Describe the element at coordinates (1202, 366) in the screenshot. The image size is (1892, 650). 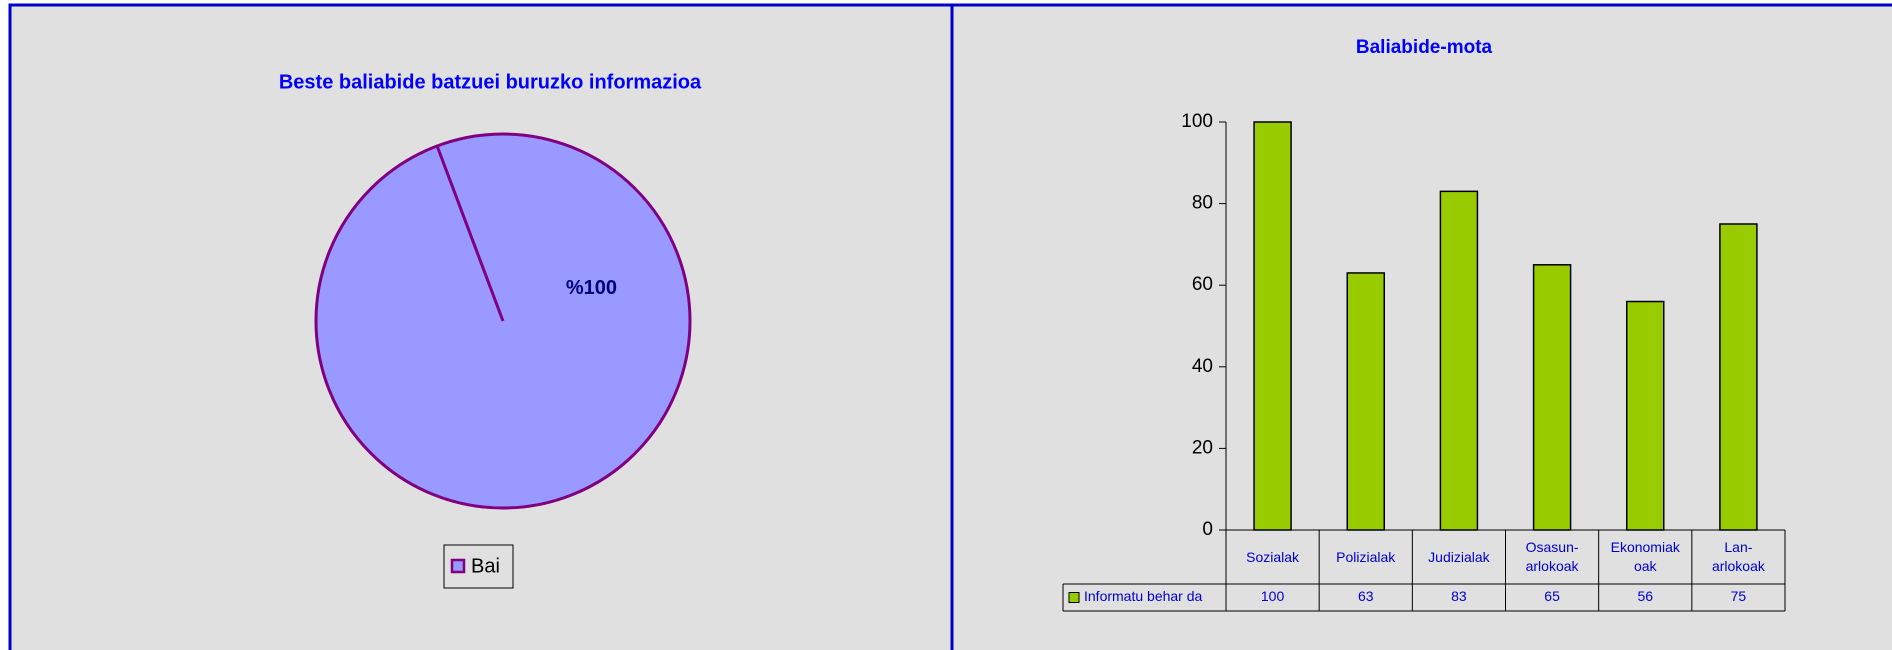
I see `y-tick-label: 40` at that location.